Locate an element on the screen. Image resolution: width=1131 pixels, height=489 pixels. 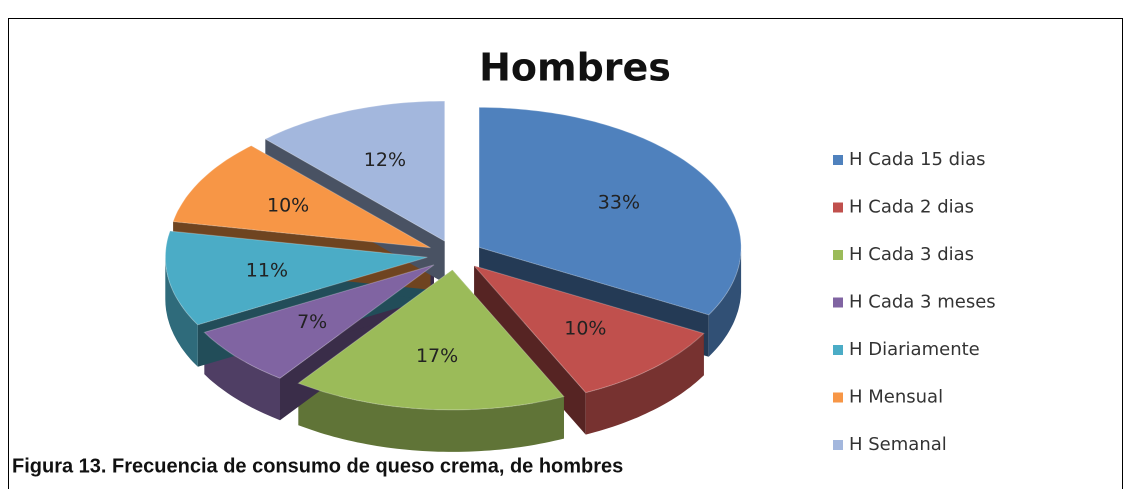
legend-label: H Diariamente is located at coordinates (914, 349).